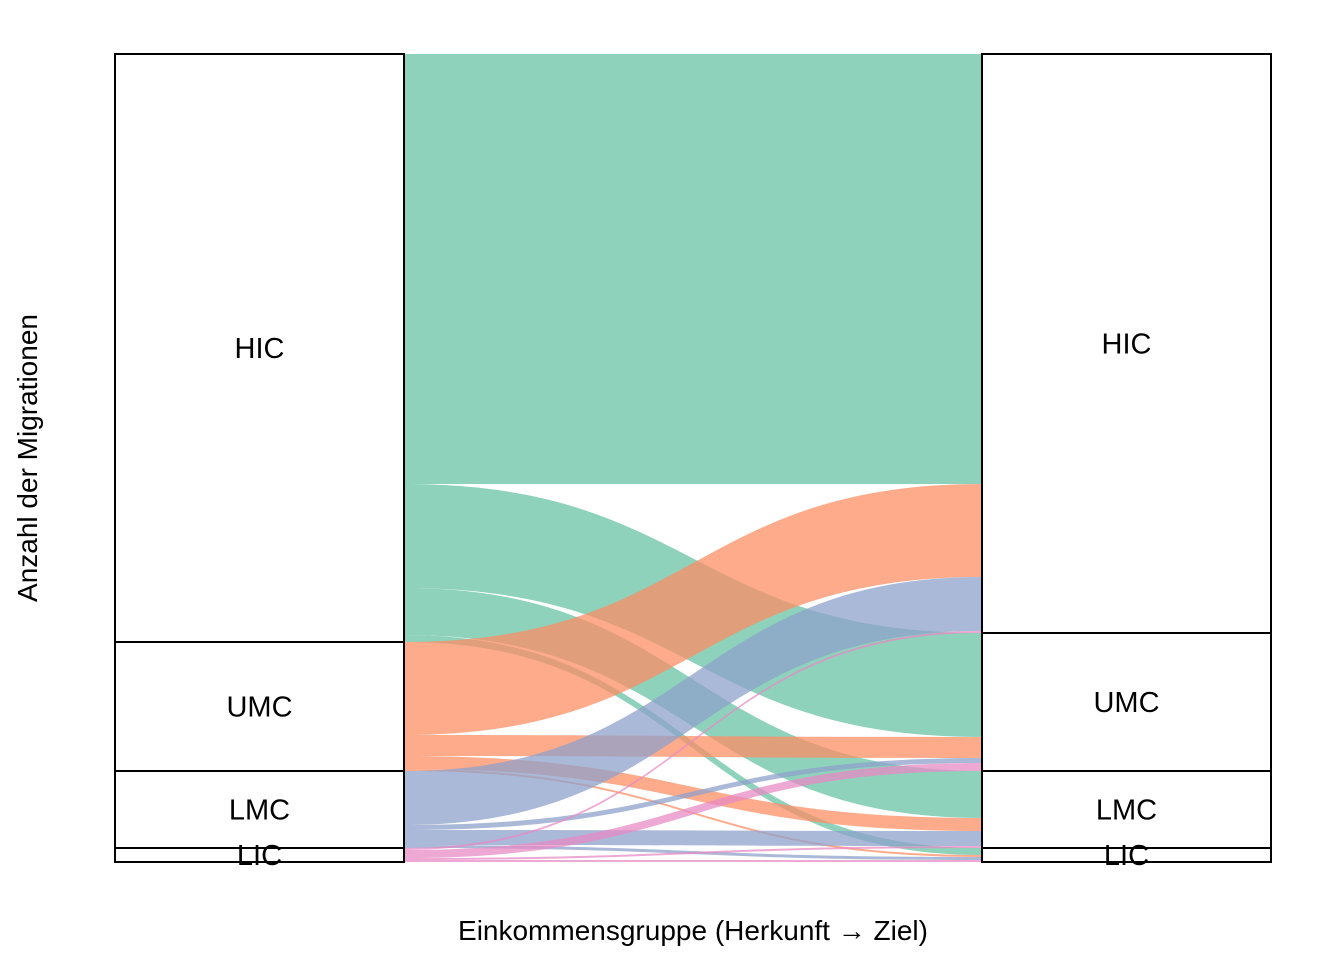 The height and width of the screenshot is (960, 1344). I want to click on right-stratum-label-hic: HIC, so click(1127, 345).